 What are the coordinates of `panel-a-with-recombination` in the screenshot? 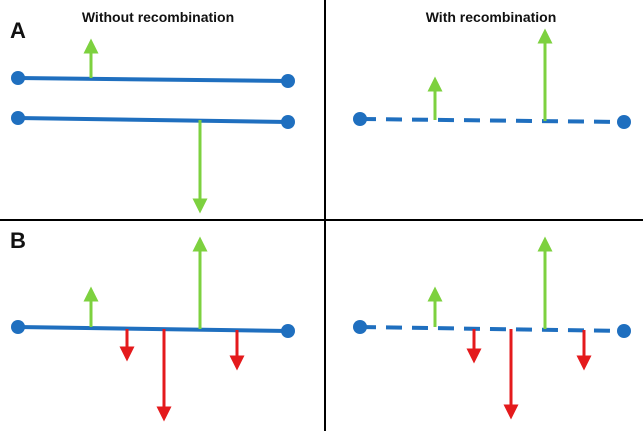 It's located at (492, 78).